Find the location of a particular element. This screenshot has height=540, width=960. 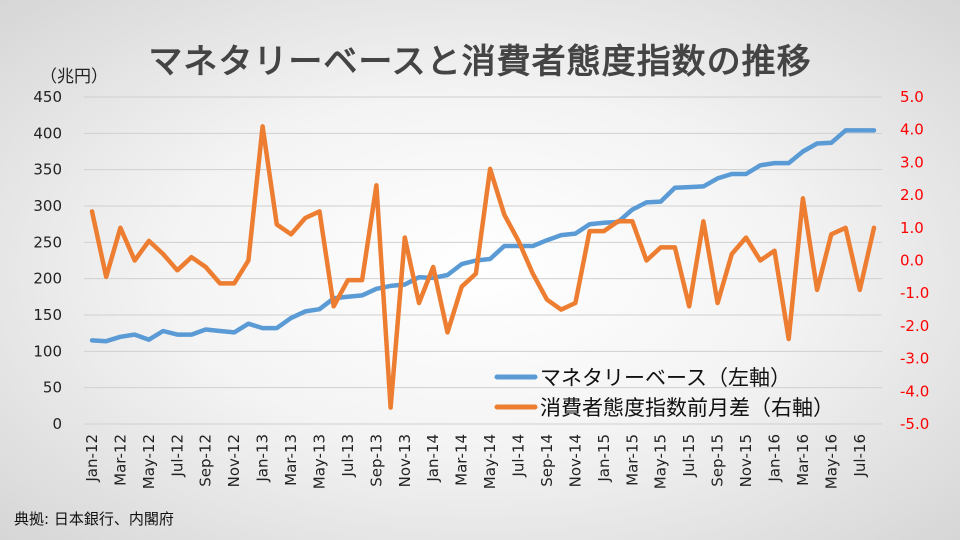

right-tick-label: 5.0 is located at coordinates (912, 97).